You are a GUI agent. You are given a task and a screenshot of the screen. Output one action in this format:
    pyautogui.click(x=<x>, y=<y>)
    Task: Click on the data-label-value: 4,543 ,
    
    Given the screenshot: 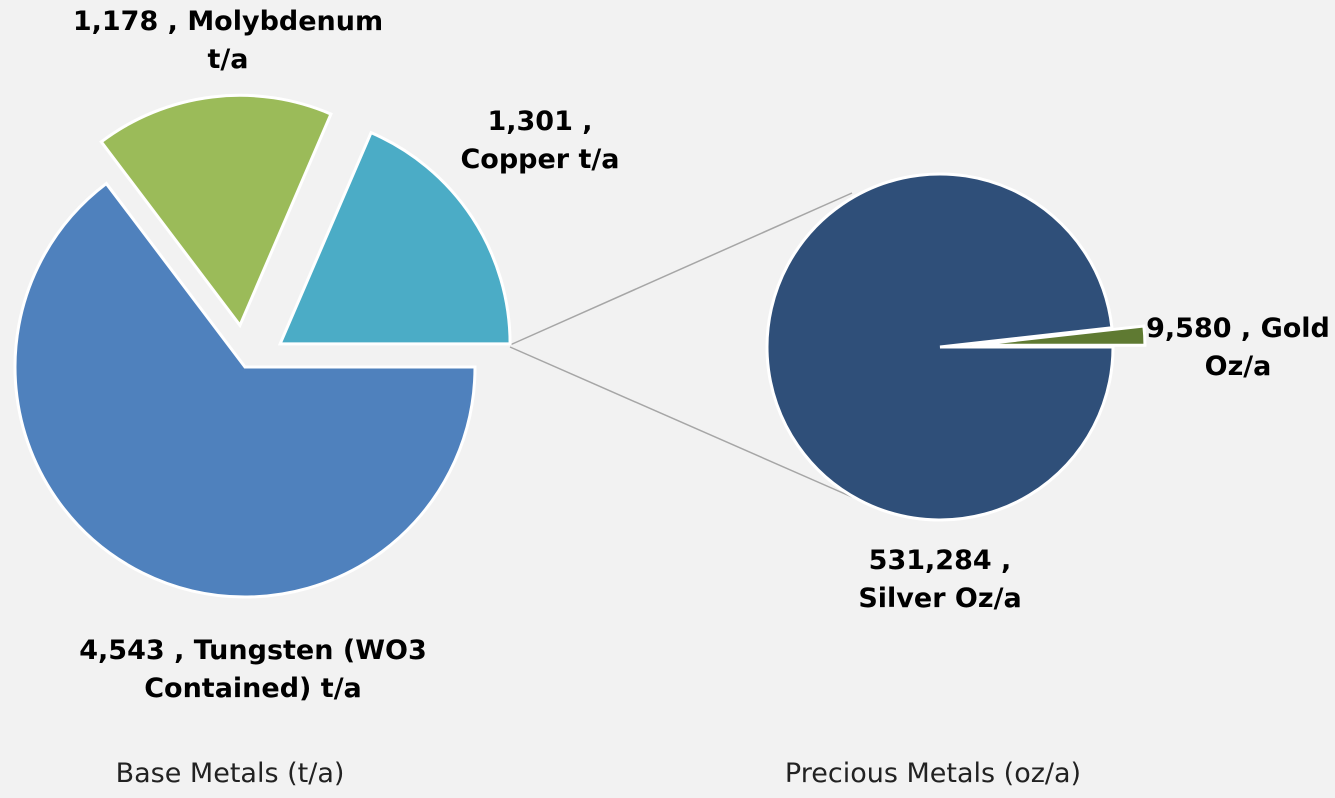 What is the action you would take?
    pyautogui.click(x=132, y=650)
    